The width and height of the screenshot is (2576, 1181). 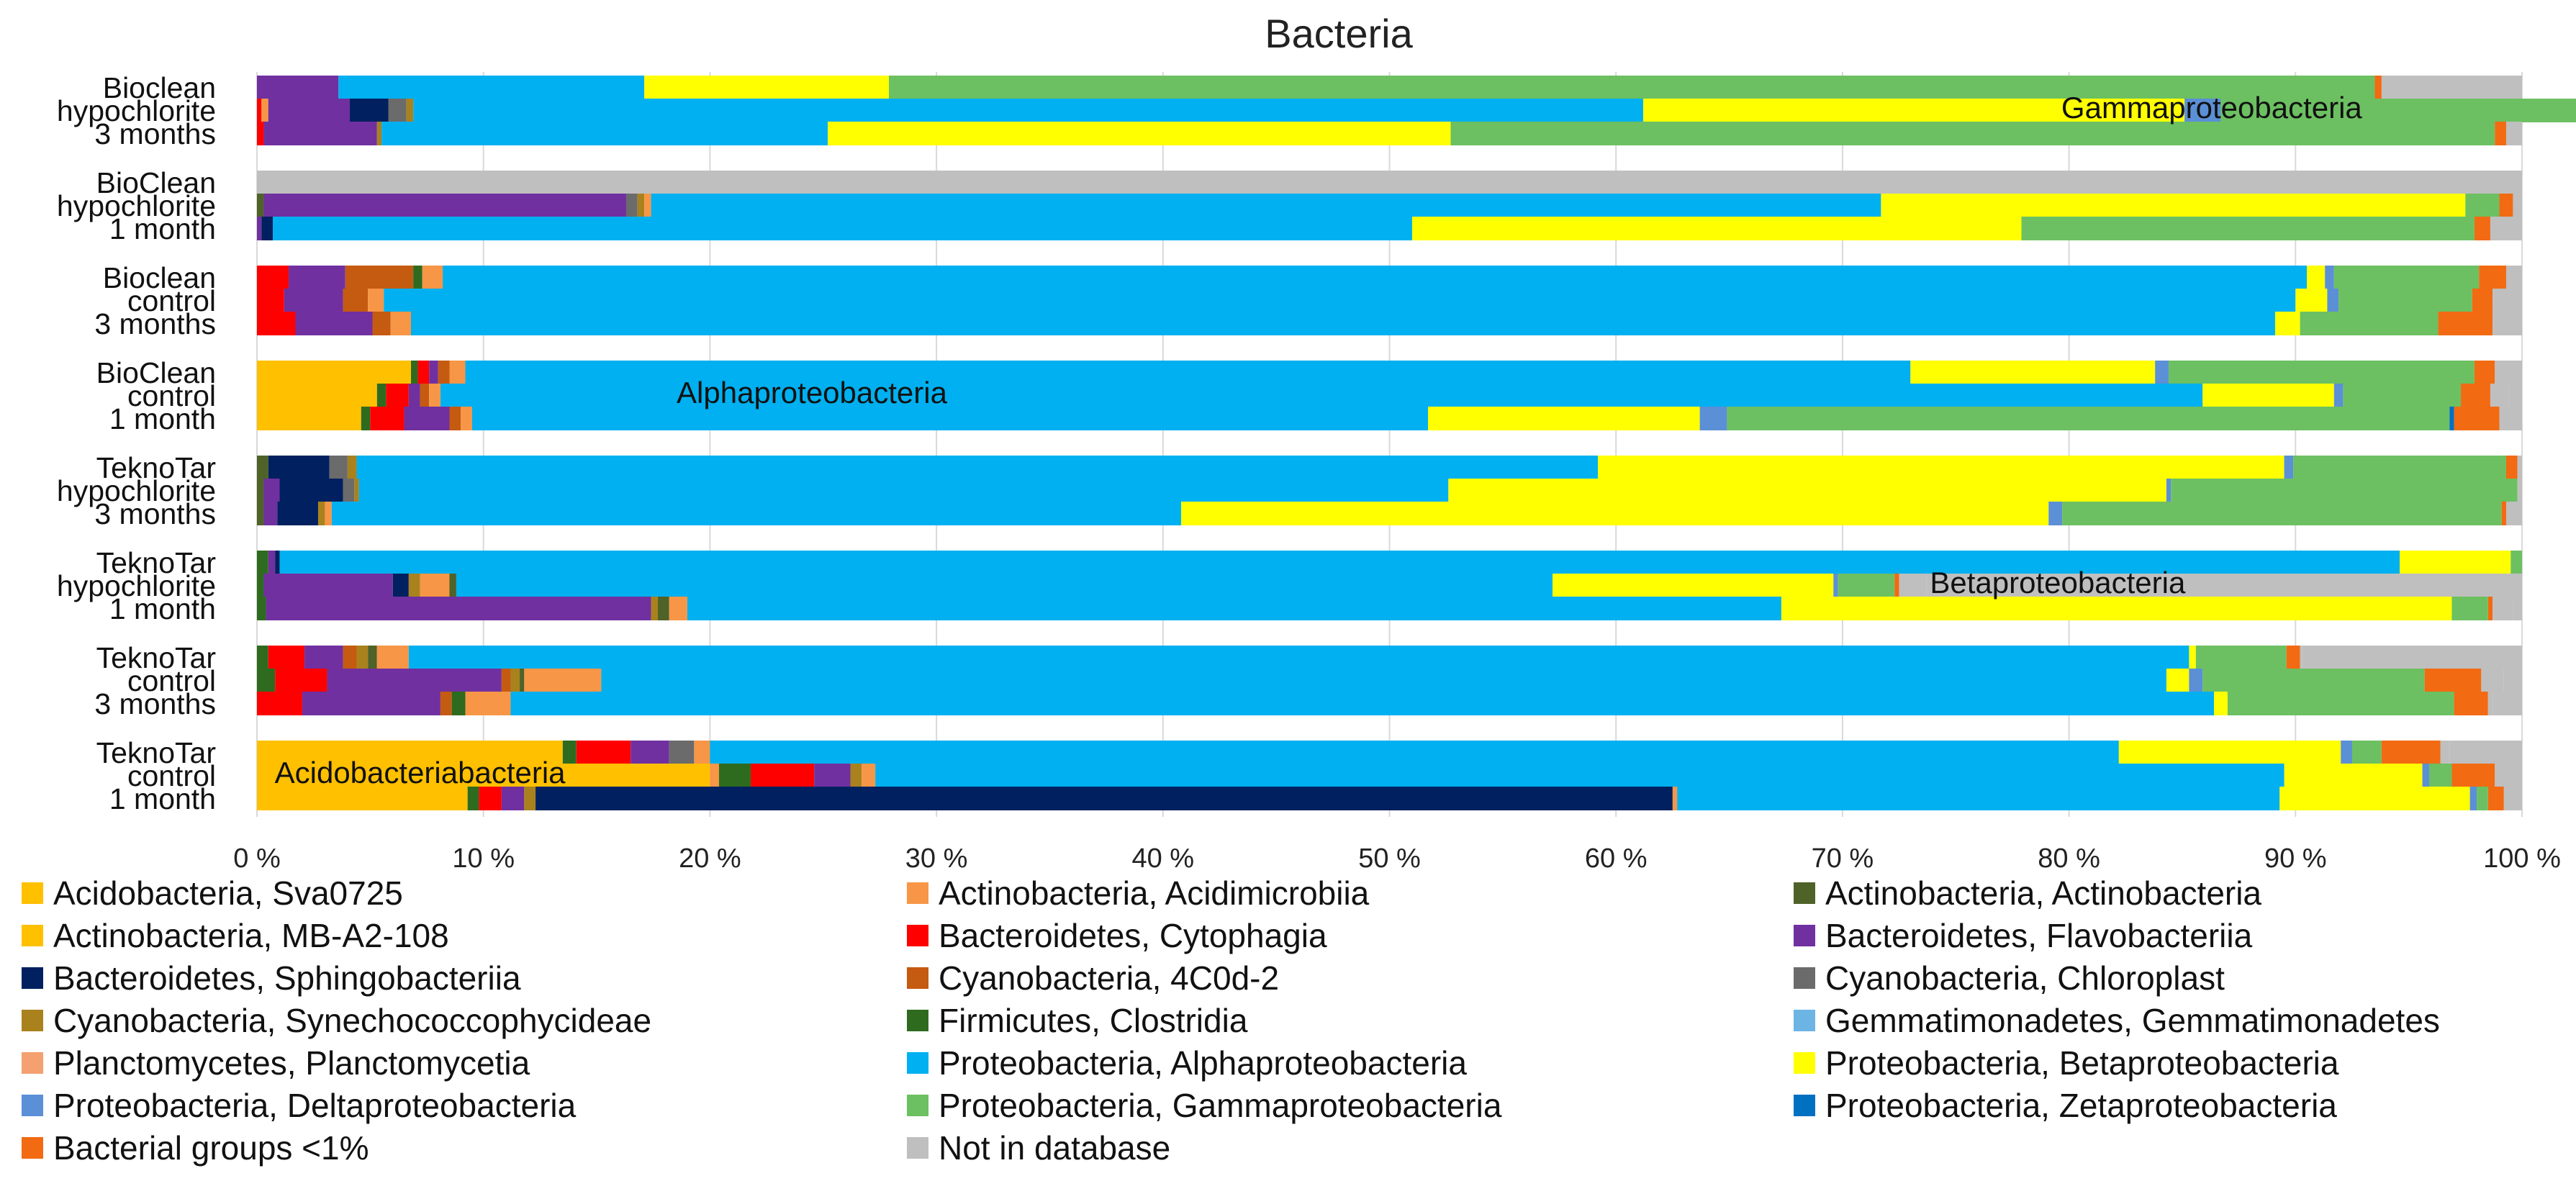 What do you see at coordinates (156, 658) in the screenshot?
I see `group-label-line: TeknoTar` at bounding box center [156, 658].